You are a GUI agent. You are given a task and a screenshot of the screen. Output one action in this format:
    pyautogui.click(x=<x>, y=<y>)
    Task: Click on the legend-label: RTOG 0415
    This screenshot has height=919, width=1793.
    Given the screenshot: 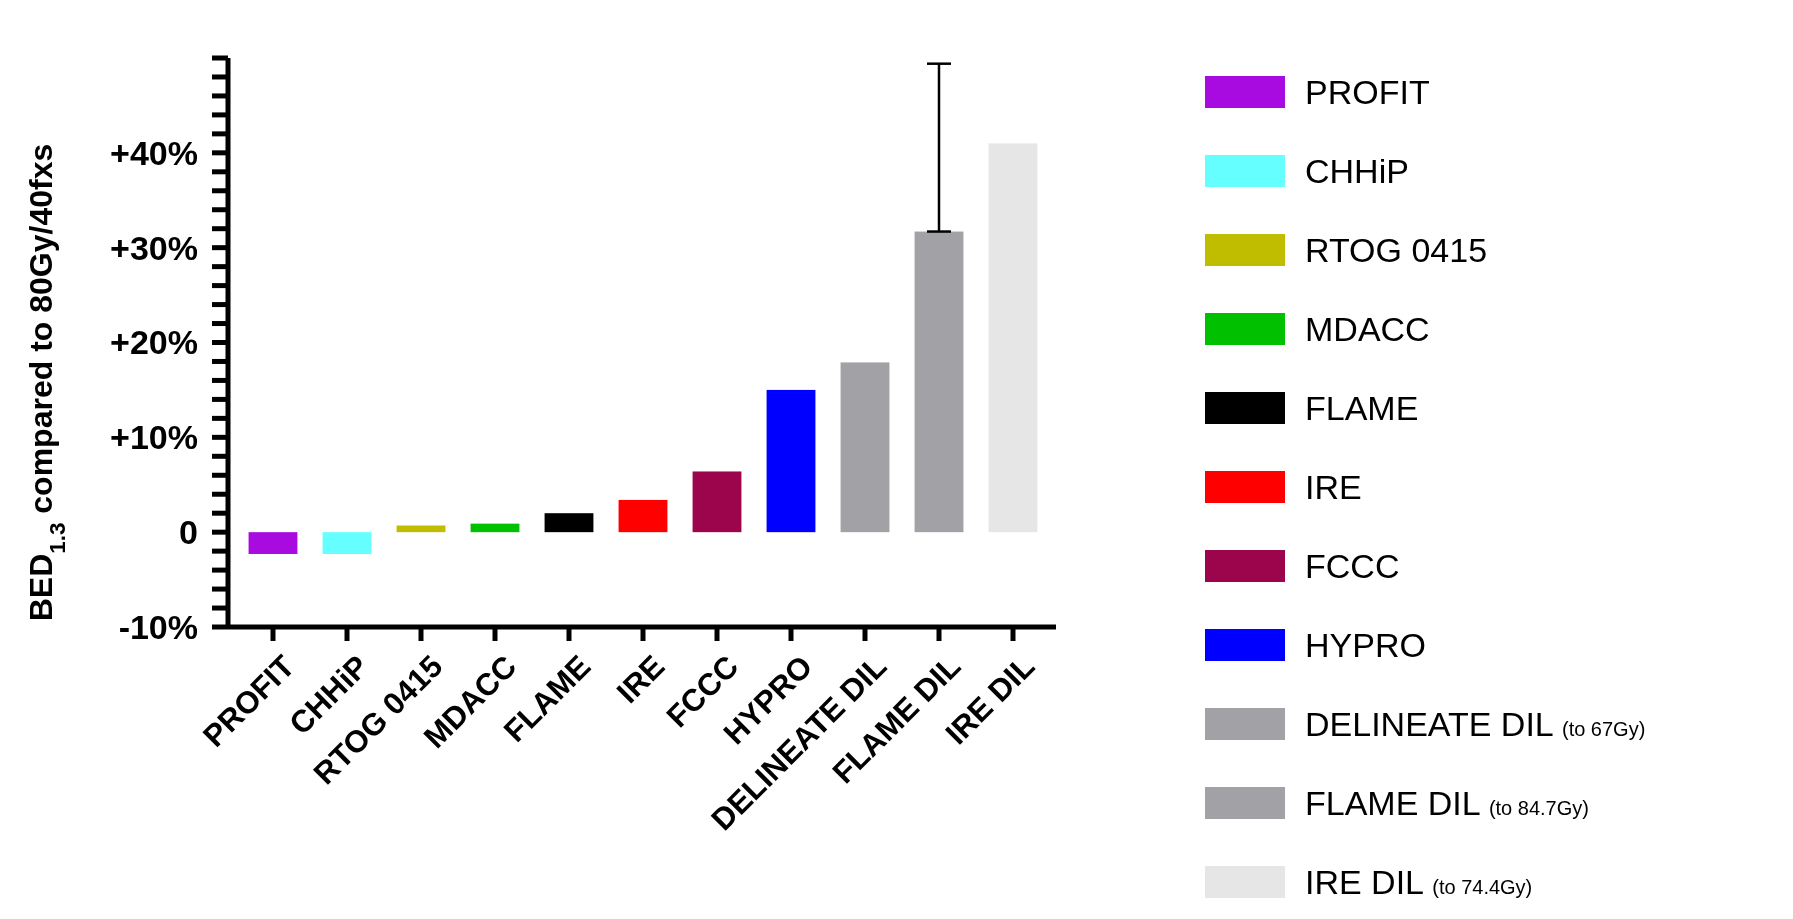 What is the action you would take?
    pyautogui.click(x=1396, y=249)
    